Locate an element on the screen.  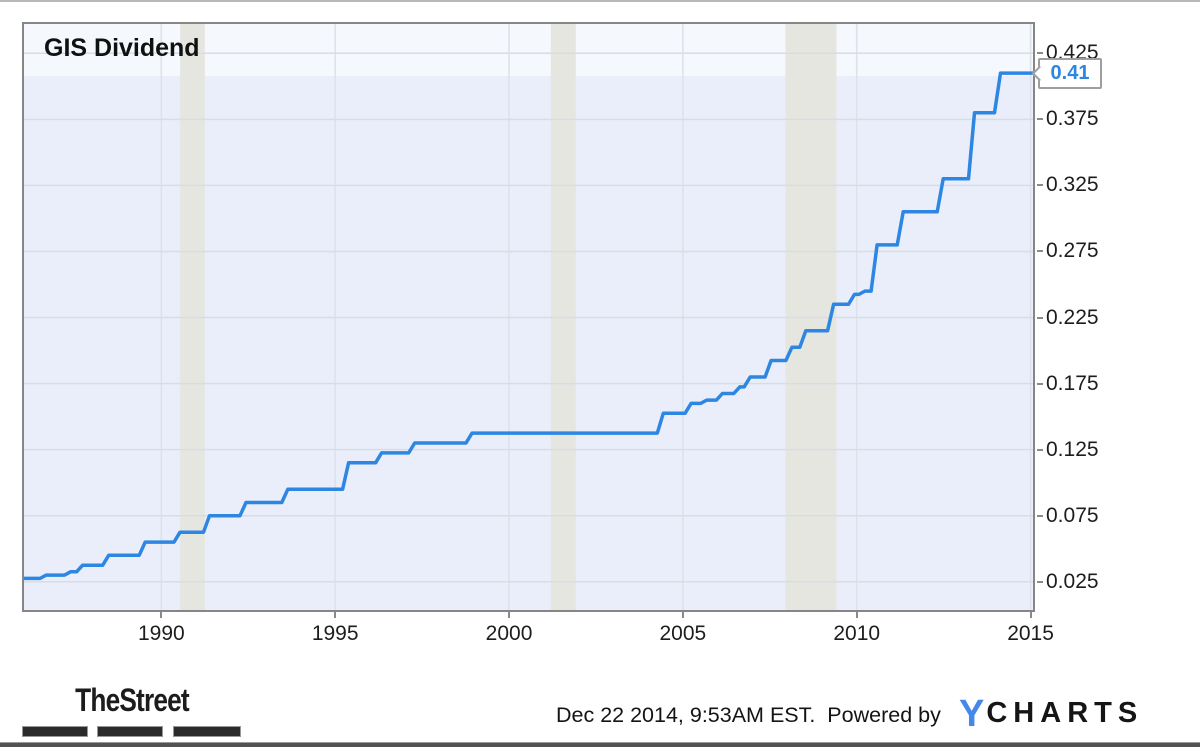
x-axis-label: 2015 is located at coordinates (1030, 633).